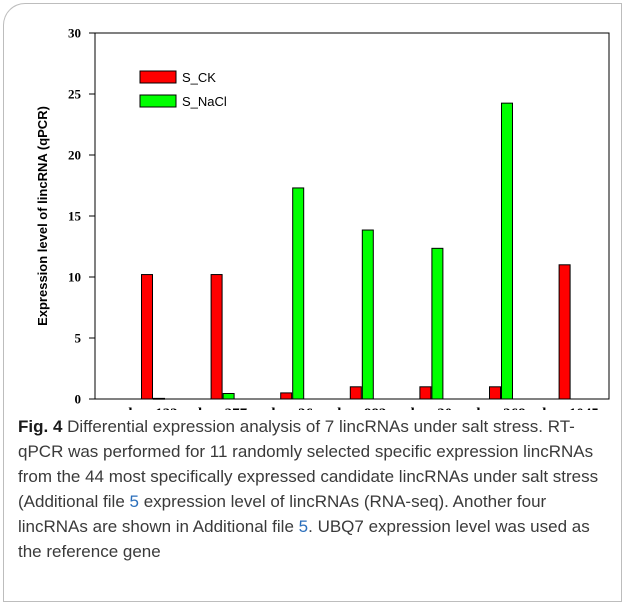 Image resolution: width=625 pixels, height=605 pixels. What do you see at coordinates (312, 601) in the screenshot?
I see `figure-frame-bottom-edge` at bounding box center [312, 601].